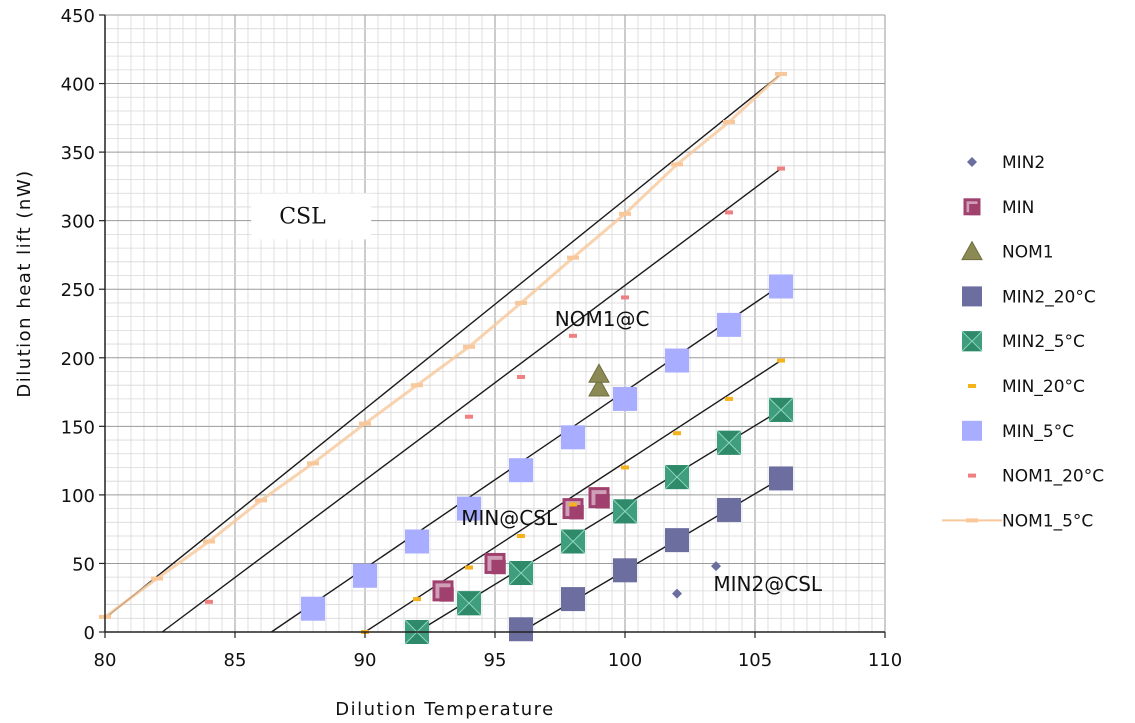 The image size is (1135, 723). What do you see at coordinates (1023, 163) in the screenshot?
I see `legend-label-min2: MIN2` at bounding box center [1023, 163].